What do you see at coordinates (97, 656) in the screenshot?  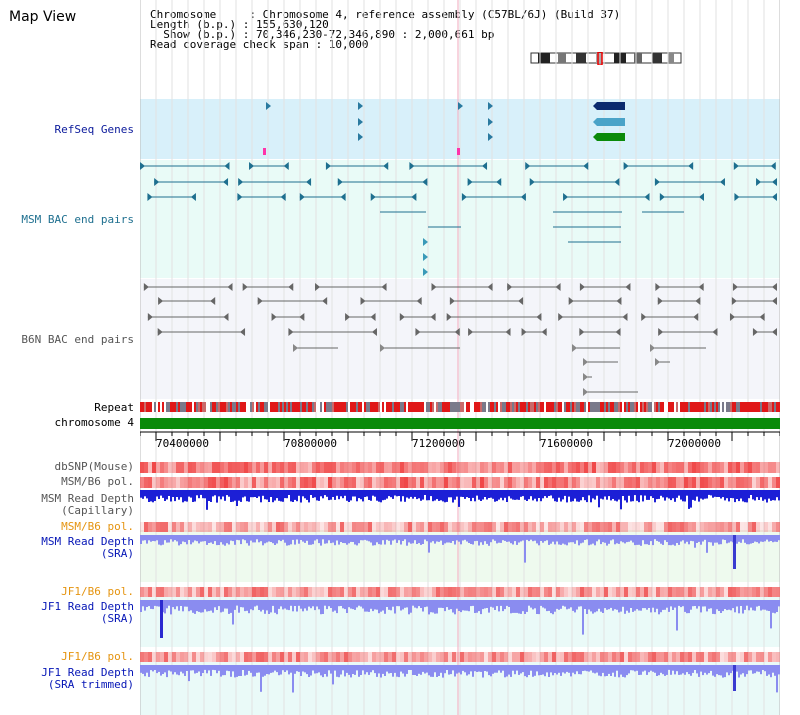 I see `track-label-jf1-b6-pol-2: JF1/B6 pol.` at bounding box center [97, 656].